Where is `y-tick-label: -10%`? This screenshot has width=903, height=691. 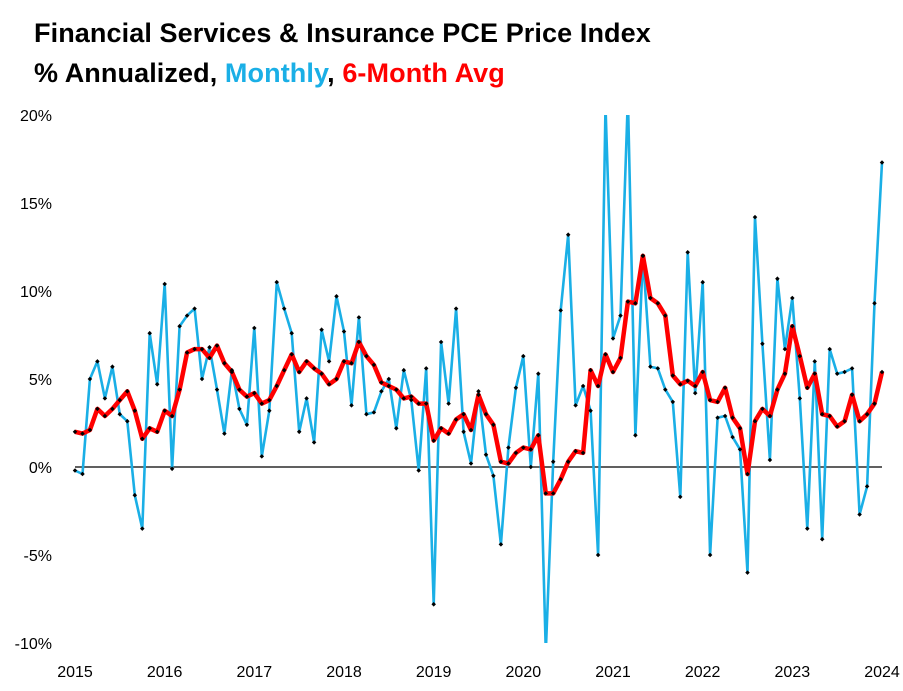 y-tick-label: -10% is located at coordinates (33, 644).